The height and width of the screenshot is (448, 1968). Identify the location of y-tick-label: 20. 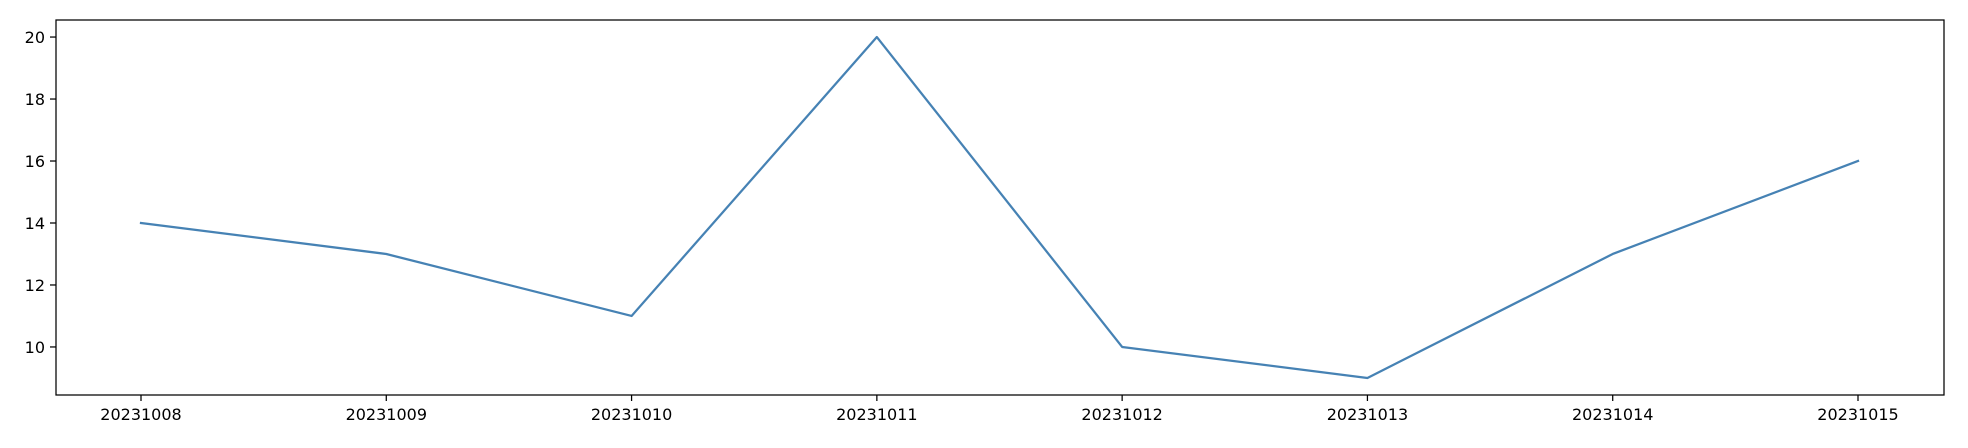
(35, 37).